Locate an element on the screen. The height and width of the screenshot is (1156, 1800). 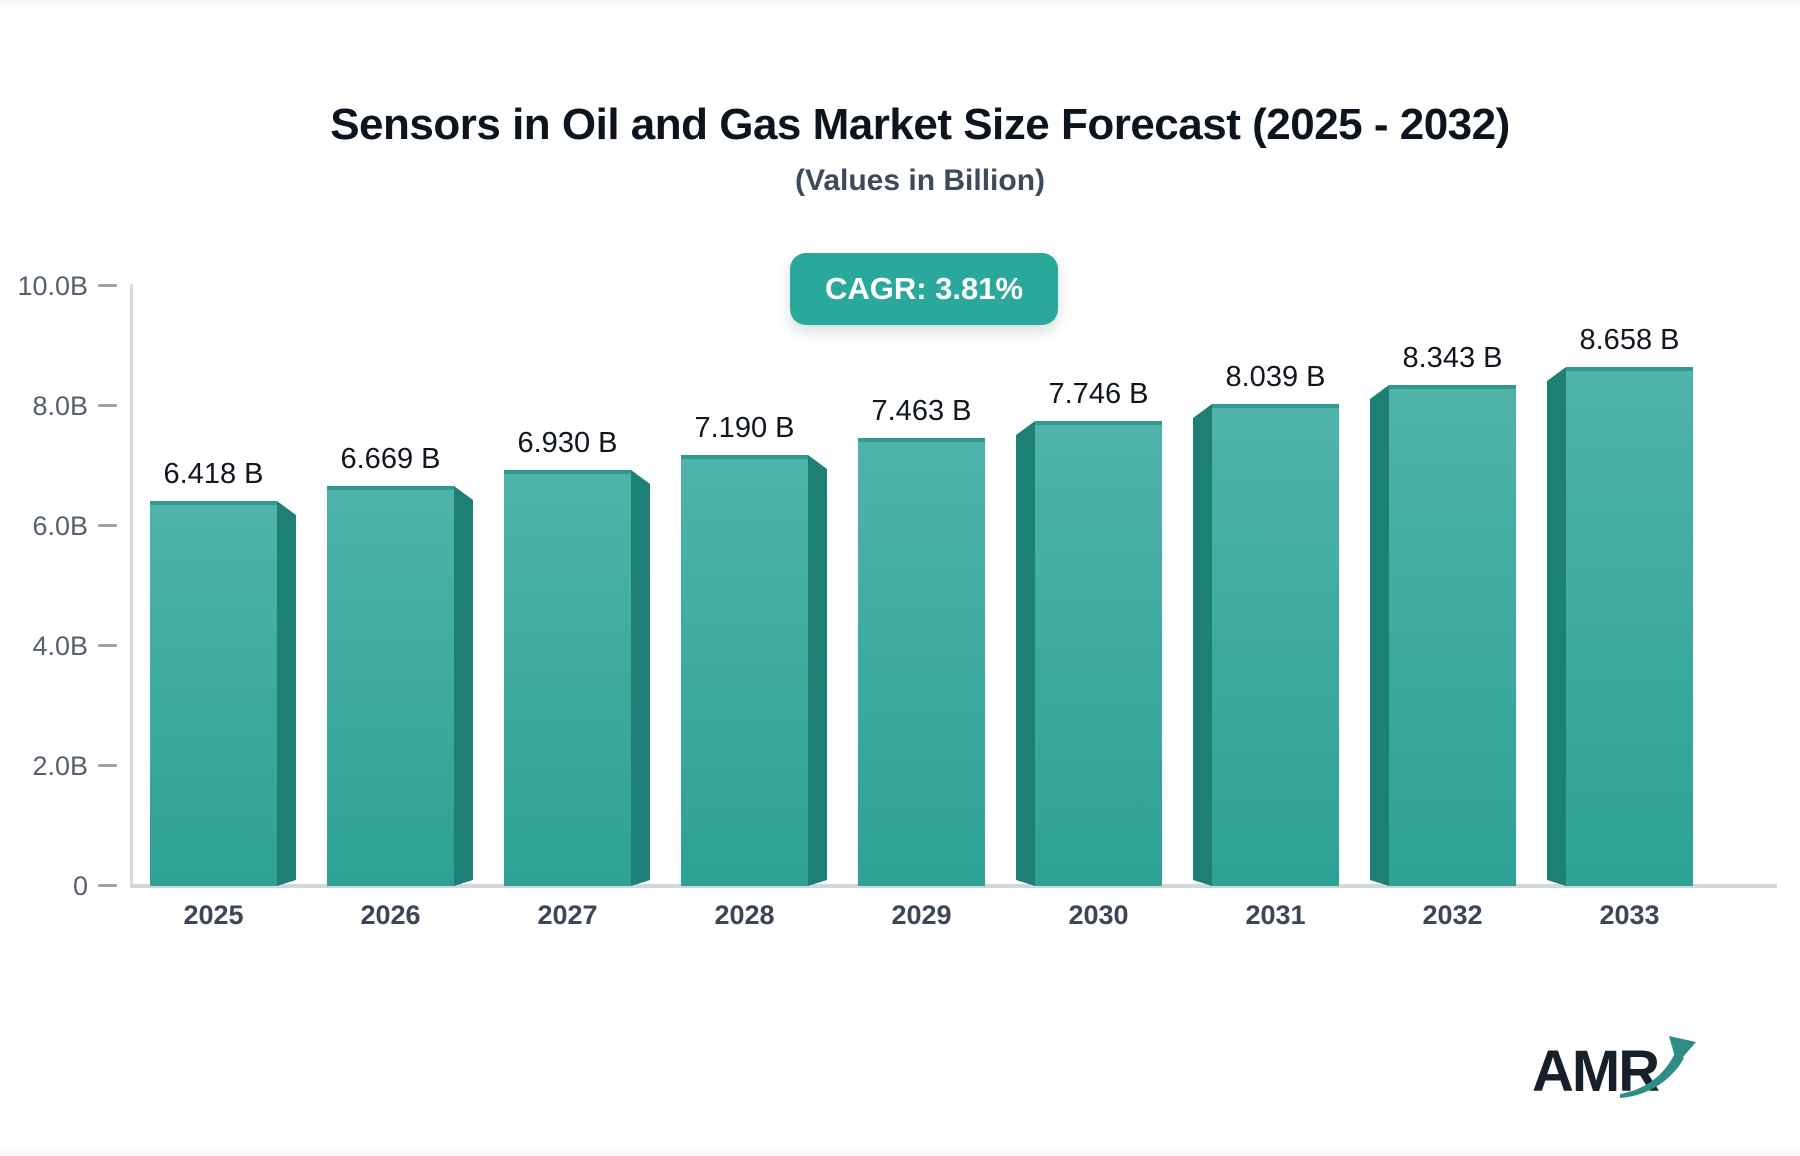
x-axis-label: 2033 is located at coordinates (1629, 915).